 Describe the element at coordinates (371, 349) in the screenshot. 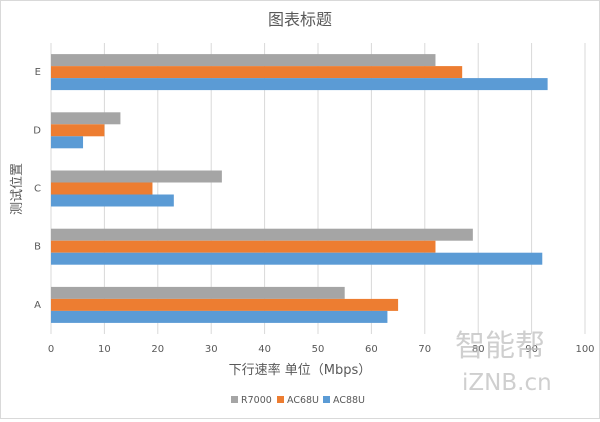

I see `x-tick-label-60: 60` at that location.